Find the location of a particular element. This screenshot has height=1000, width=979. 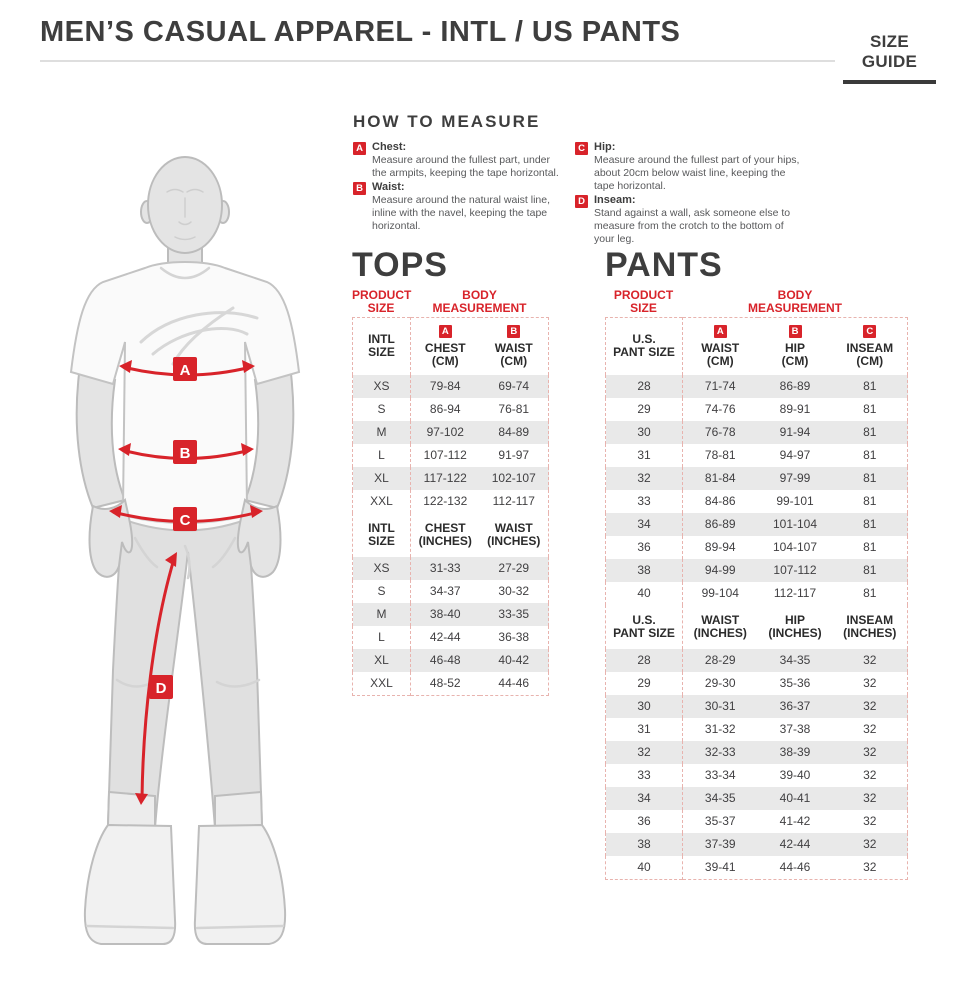

table-row: 29 74-76 89-91 81 is located at coordinates (756, 409).